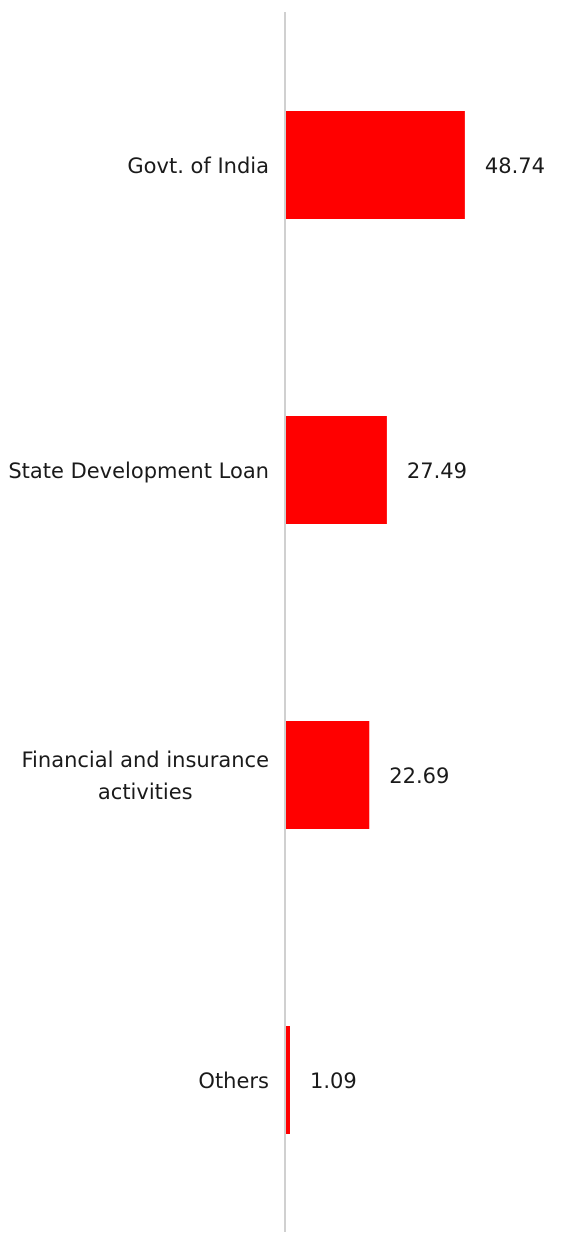 This screenshot has width=585, height=1242. I want to click on category-label-line: Others, so click(233, 1081).